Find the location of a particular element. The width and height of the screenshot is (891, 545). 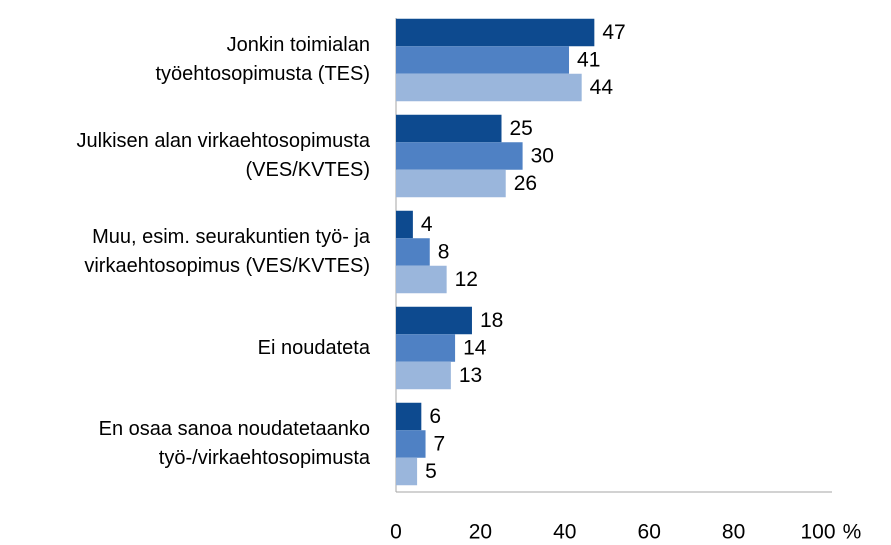

x-tick-label: 20 is located at coordinates (480, 532).